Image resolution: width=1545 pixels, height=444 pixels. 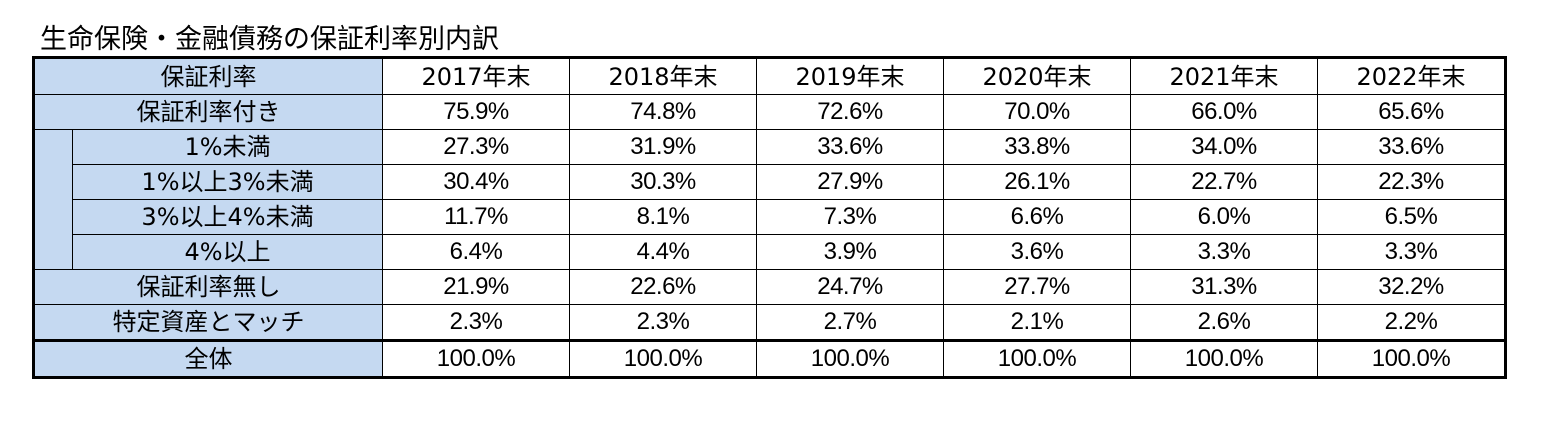 I want to click on value-cell: 21.9%, so click(x=476, y=287).